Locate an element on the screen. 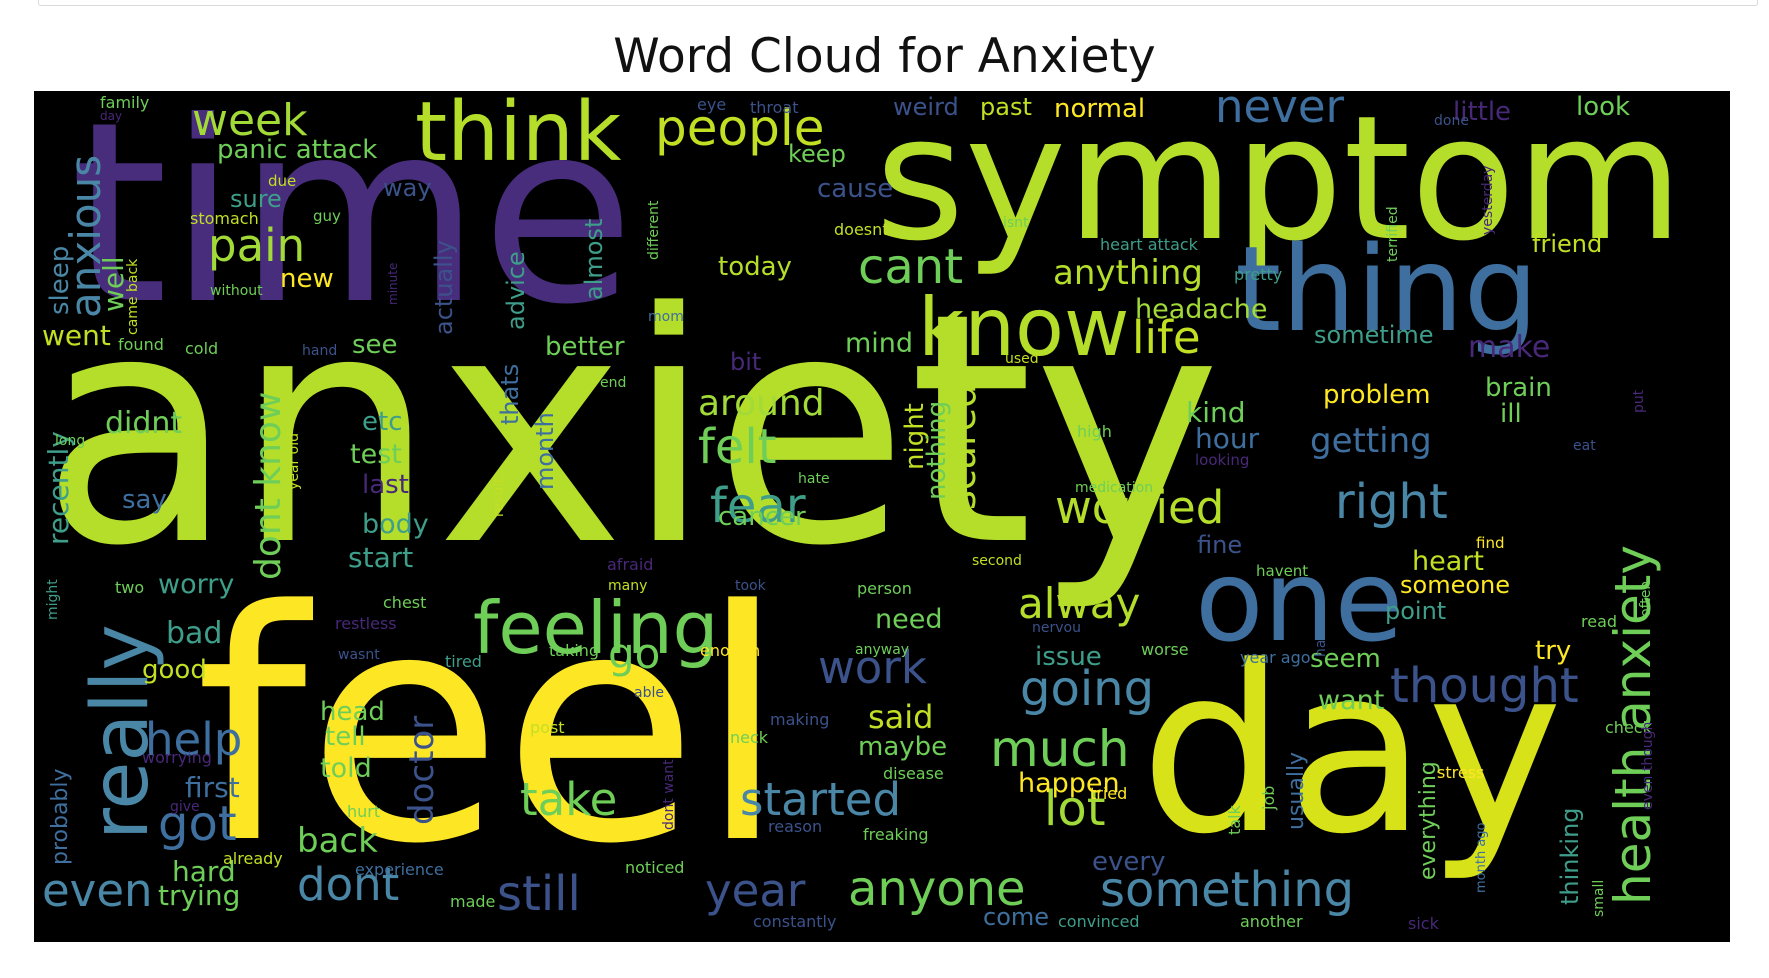  word-work: work is located at coordinates (872, 667).